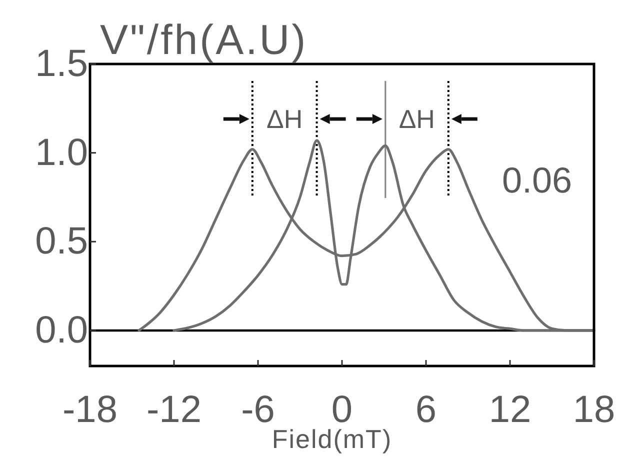  I want to click on y-axis-title: V"/fh(A.U), so click(204, 39).